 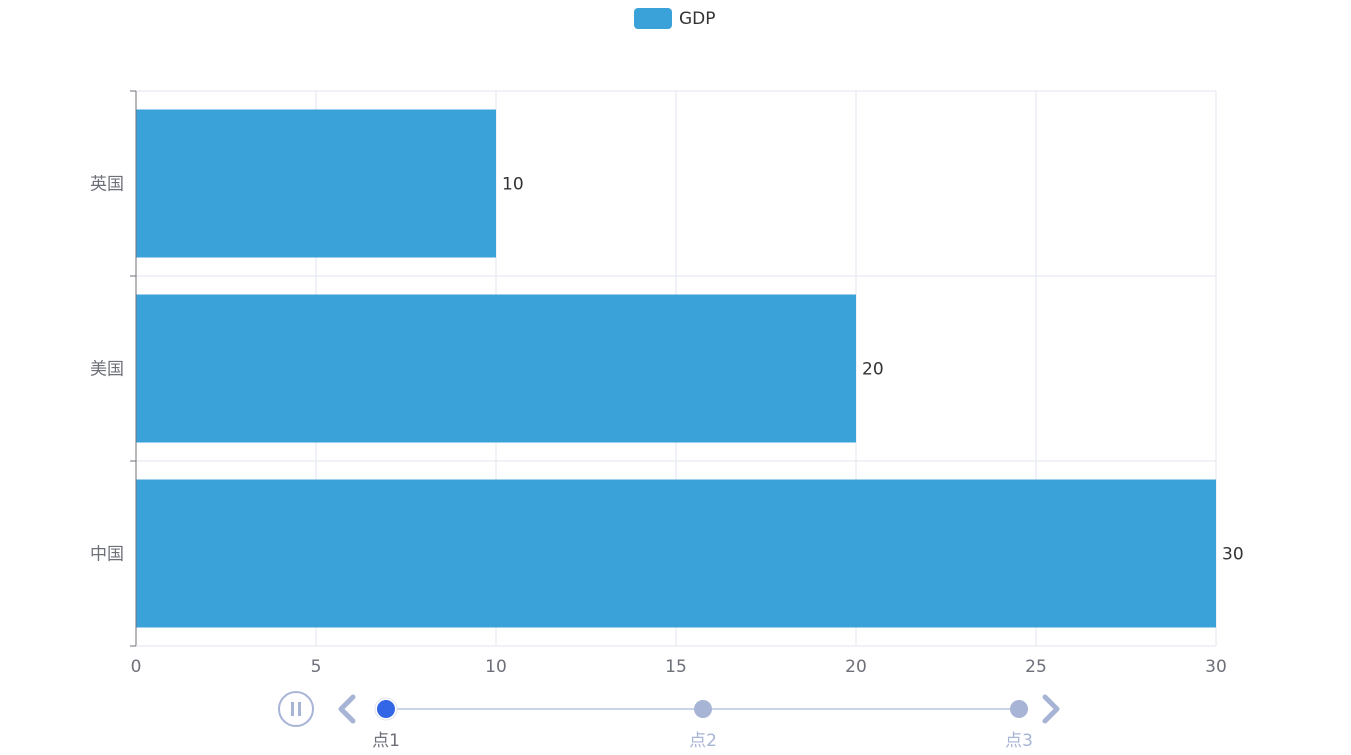 I want to click on data-label-0: 10, so click(x=513, y=185).